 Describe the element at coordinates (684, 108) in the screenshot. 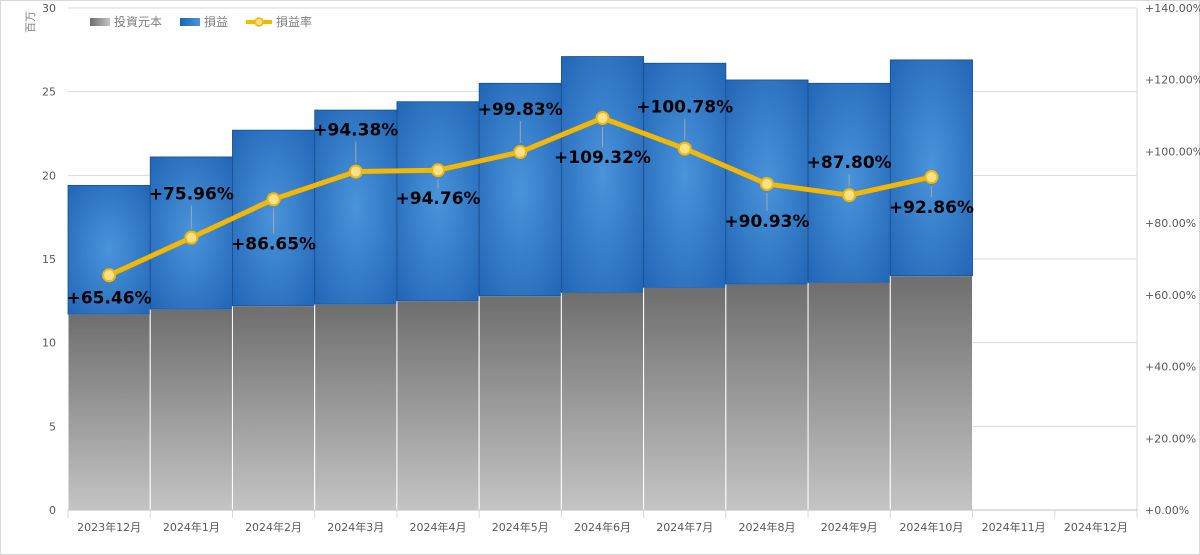

I see `data-label: +100.78%` at that location.